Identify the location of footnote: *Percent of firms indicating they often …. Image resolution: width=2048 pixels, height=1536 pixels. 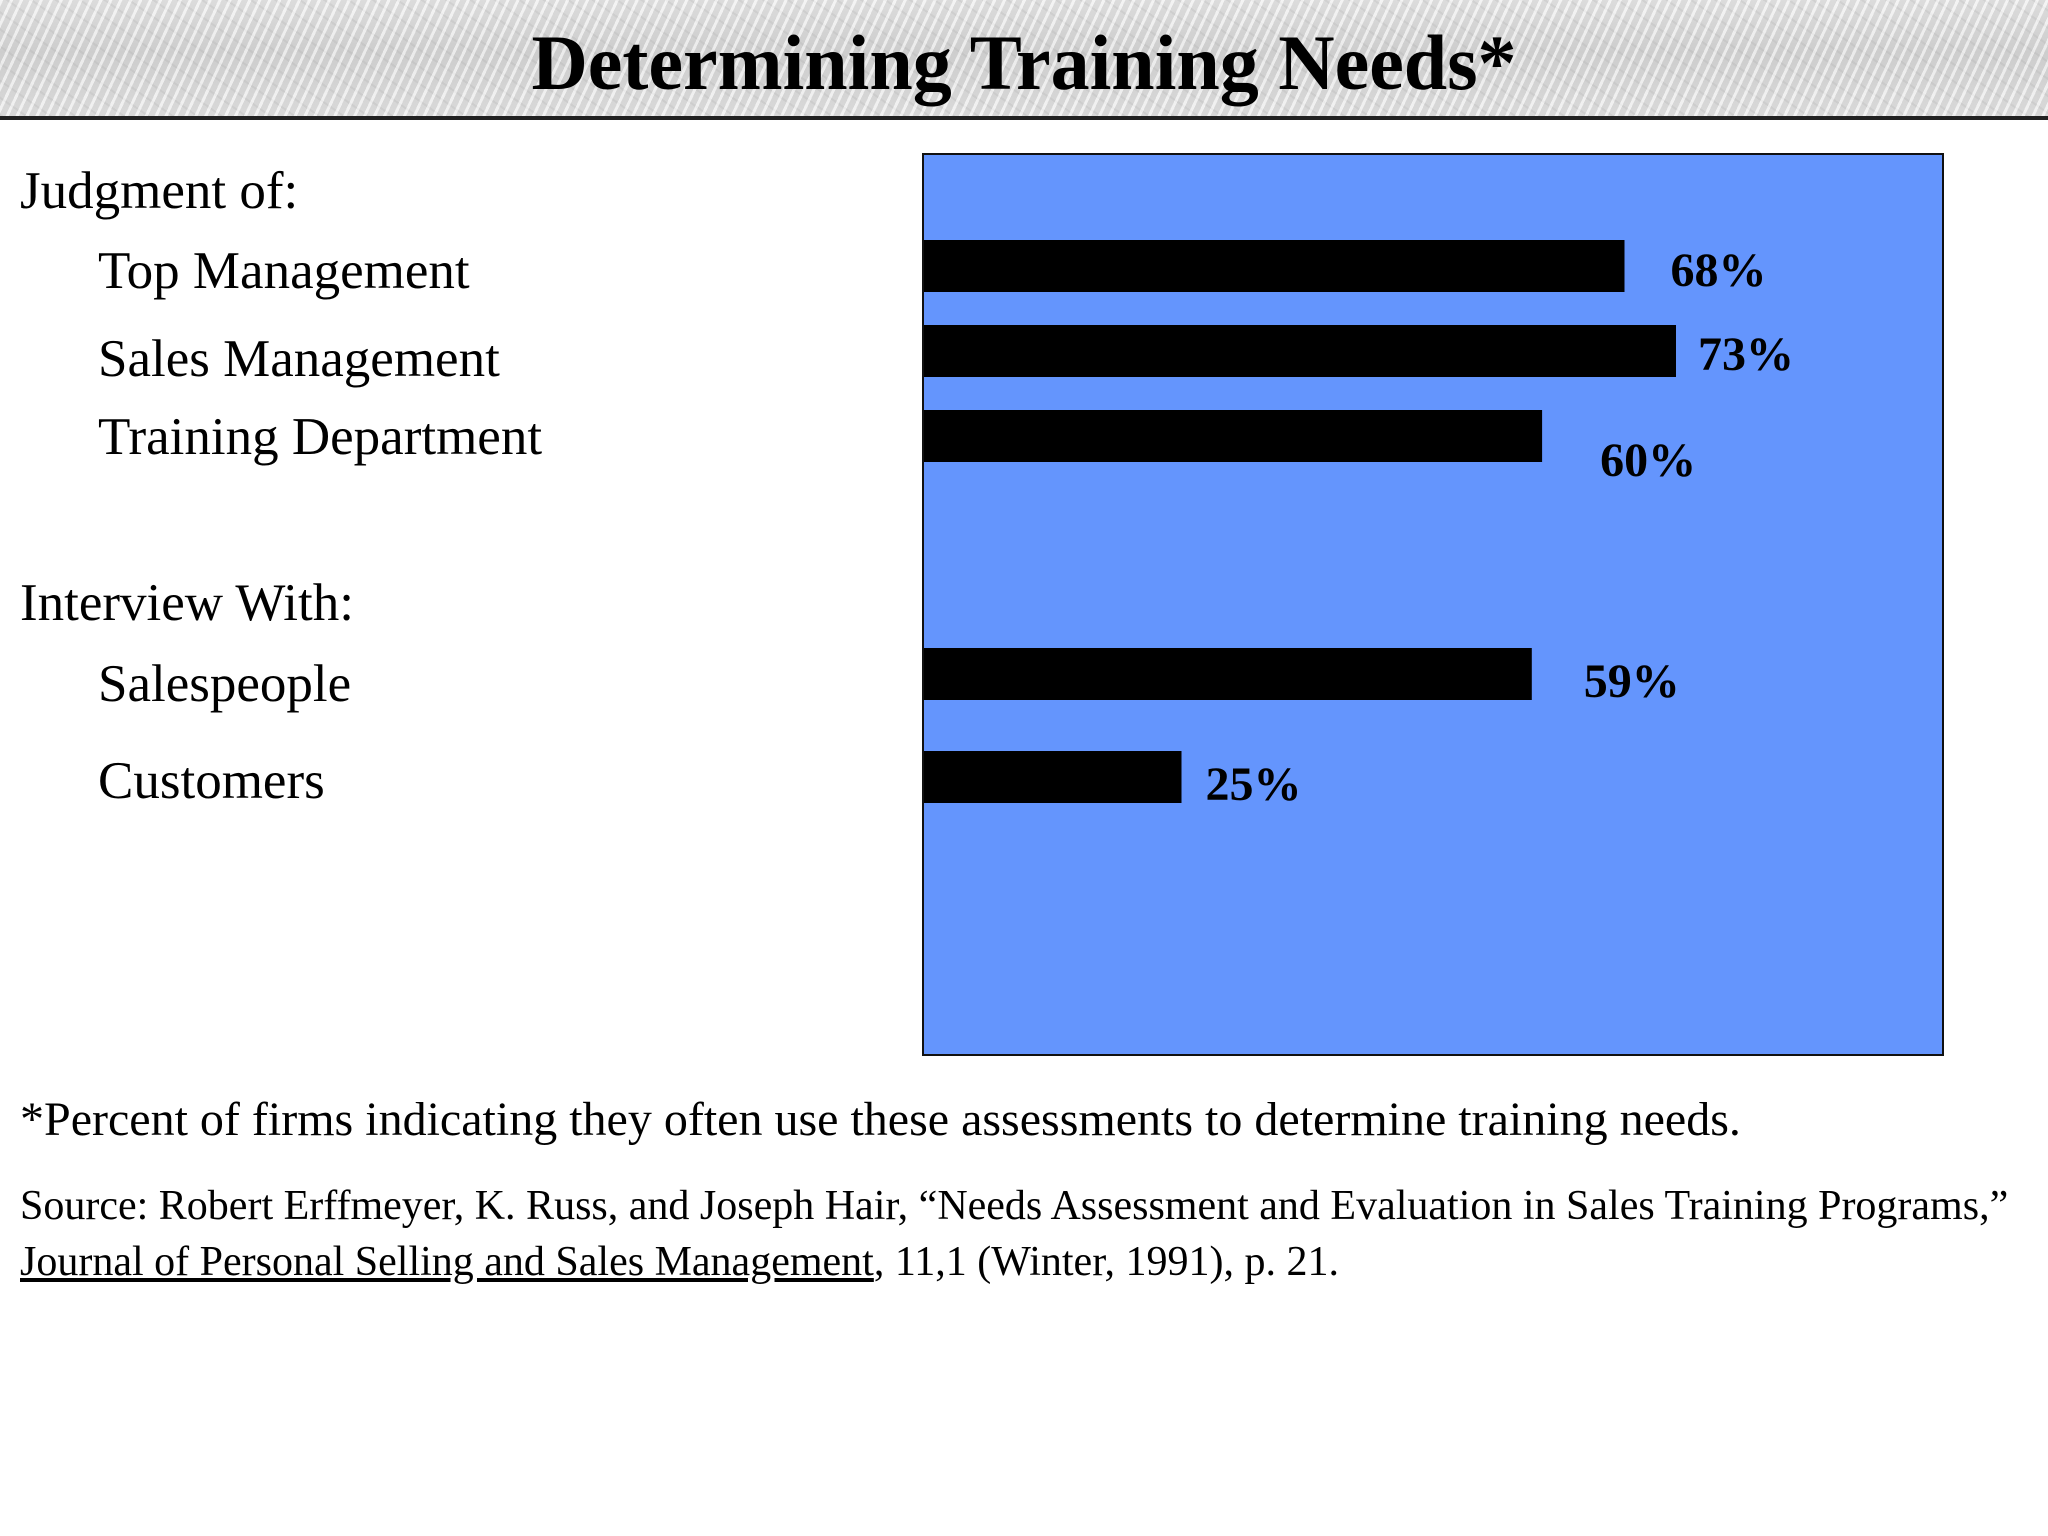
(880, 1119).